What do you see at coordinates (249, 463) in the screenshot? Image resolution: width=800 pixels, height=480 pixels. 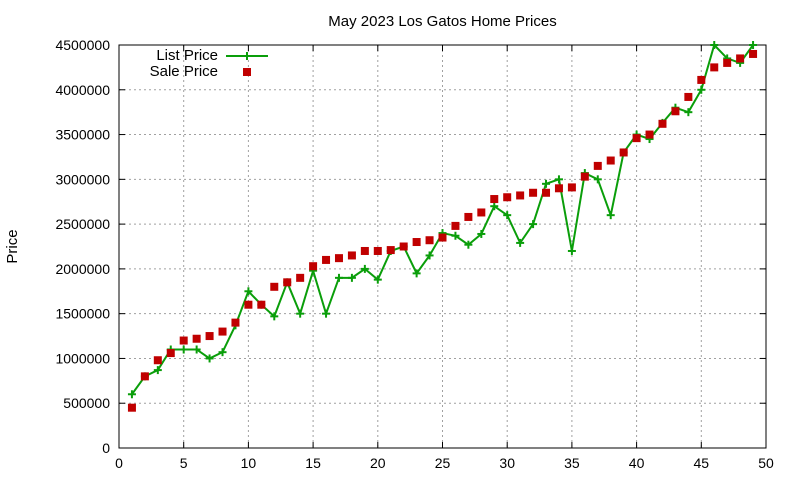 I see `x-tick-label: 10` at bounding box center [249, 463].